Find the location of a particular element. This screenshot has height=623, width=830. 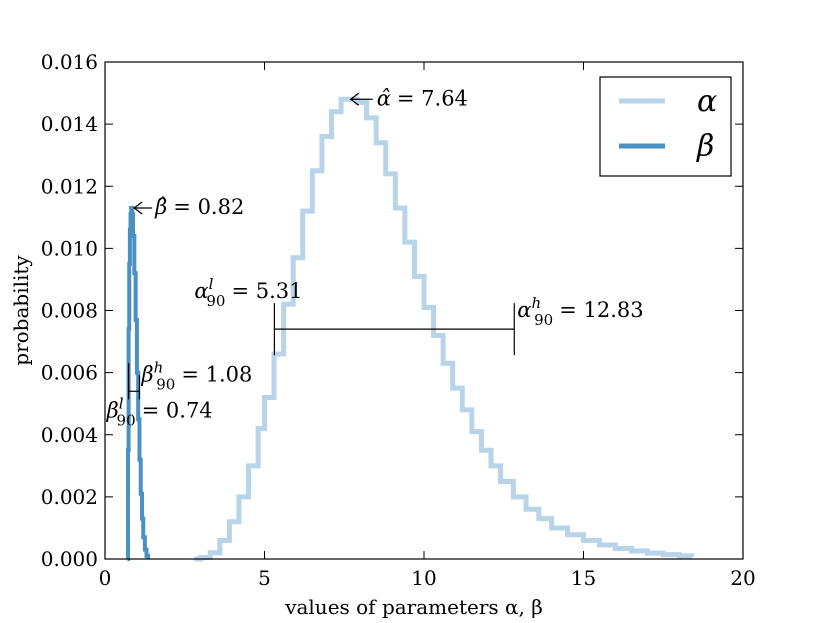

legend: αβ is located at coordinates (665, 126).